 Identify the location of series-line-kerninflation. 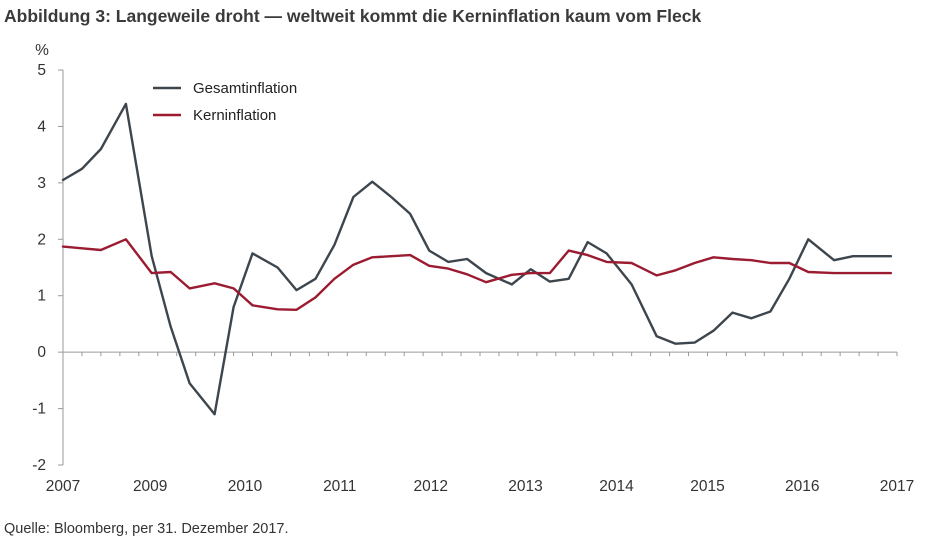
(477, 274).